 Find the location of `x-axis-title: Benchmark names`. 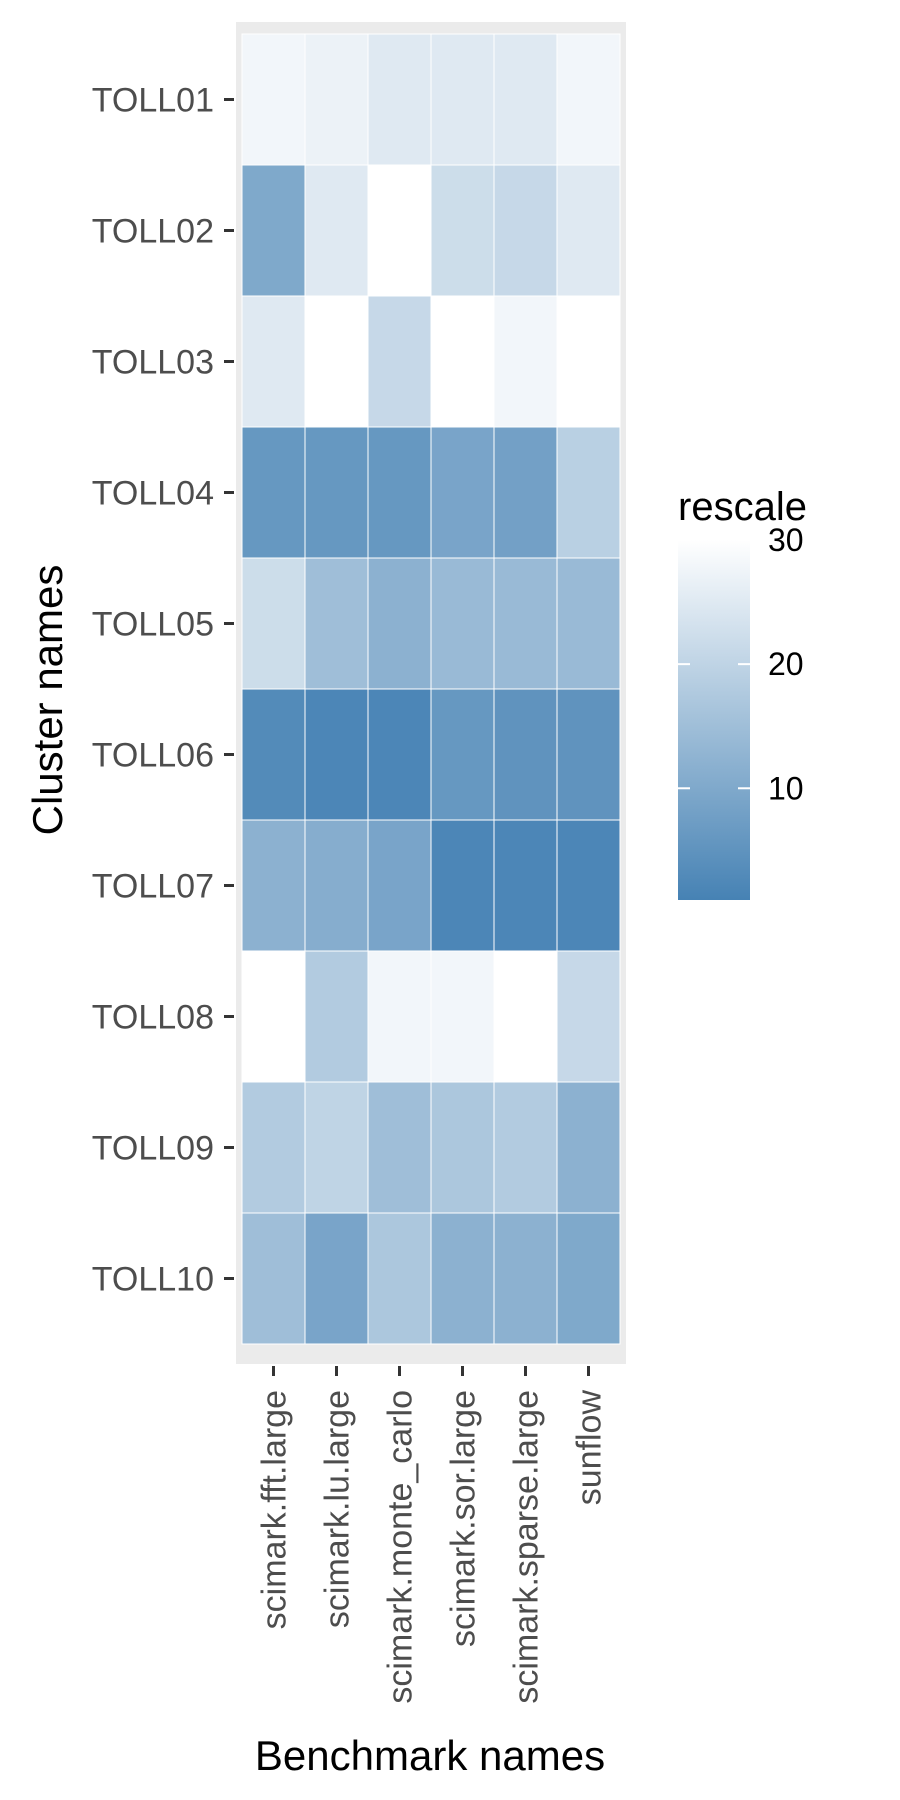

x-axis-title: Benchmark names is located at coordinates (430, 1755).